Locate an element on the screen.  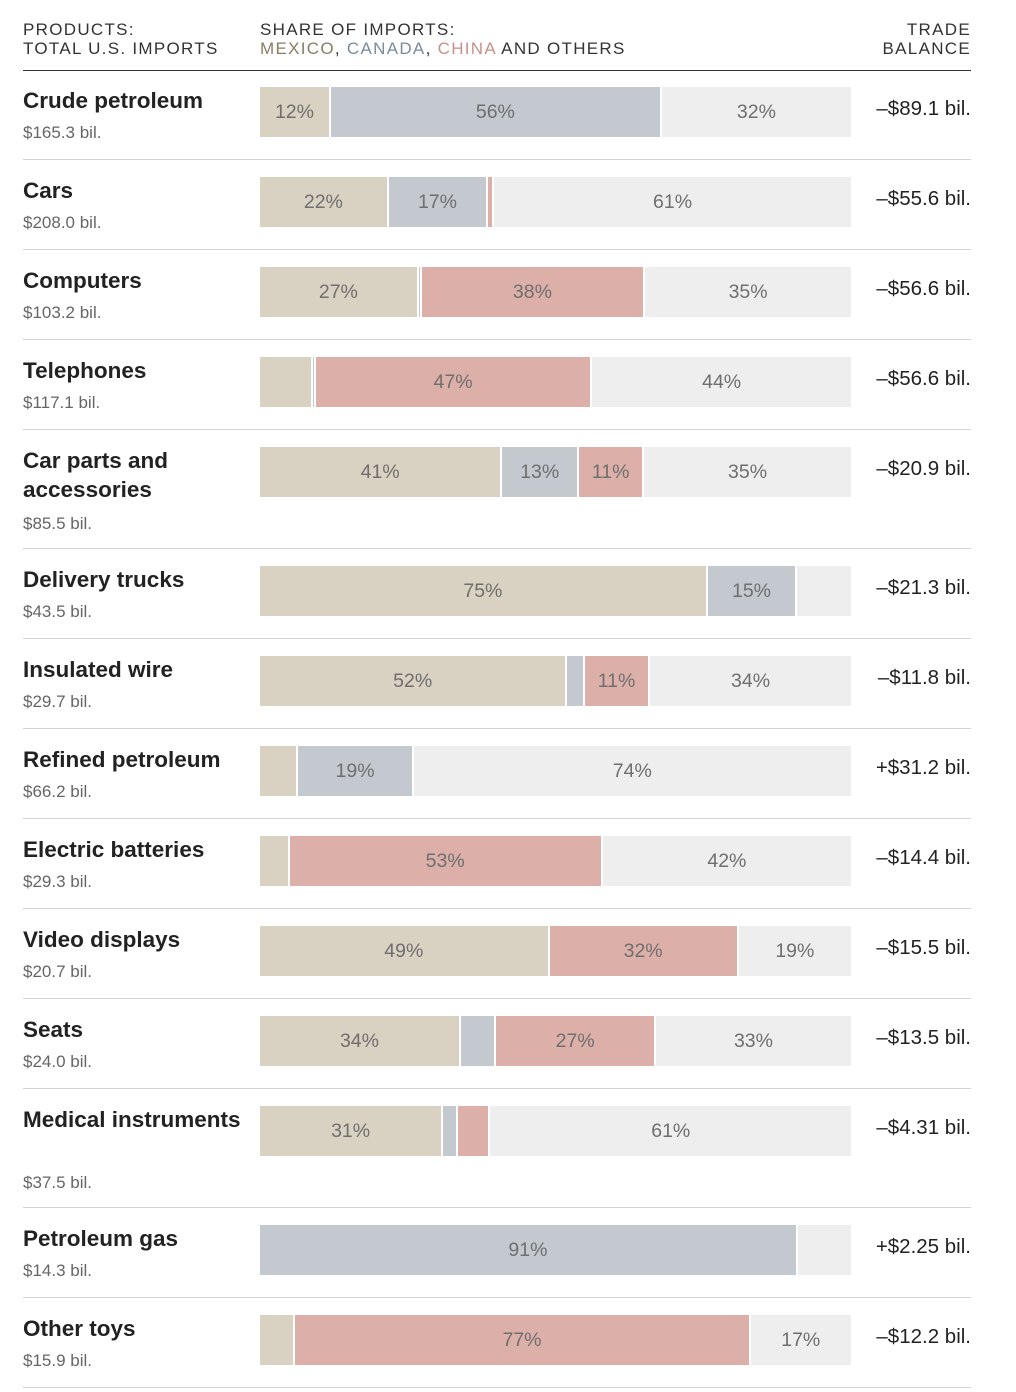
product-name: Cars is located at coordinates (48, 190).